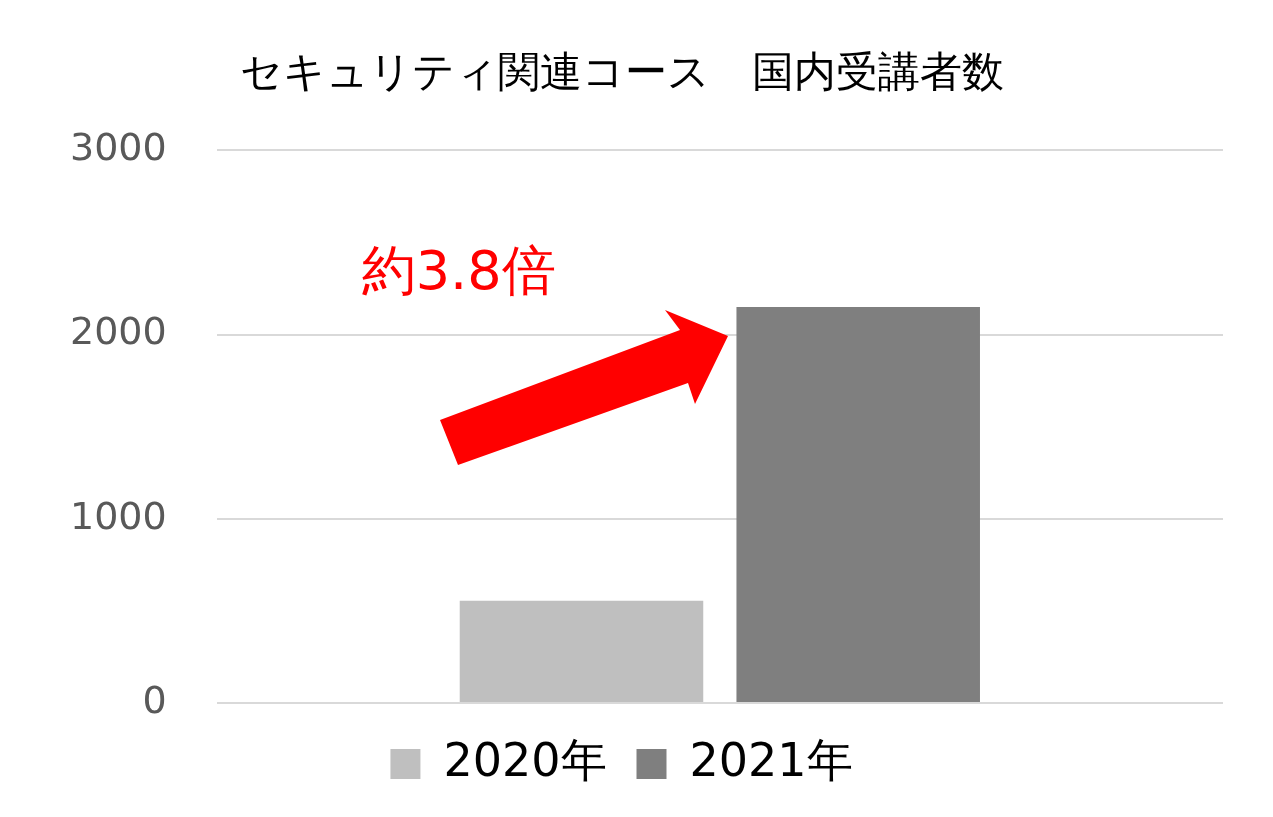 The height and width of the screenshot is (817, 1273). I want to click on legend-label: 2021年, so click(771, 759).